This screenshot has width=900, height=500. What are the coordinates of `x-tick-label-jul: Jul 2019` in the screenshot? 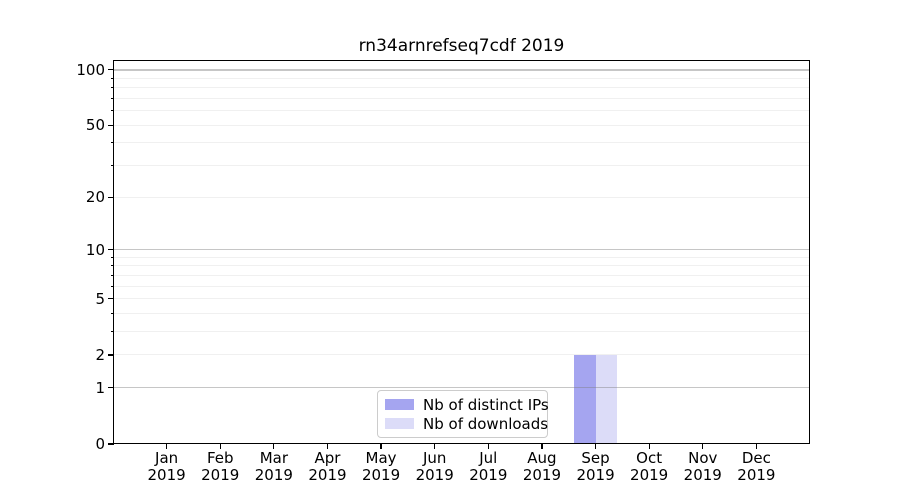 It's located at (488, 466).